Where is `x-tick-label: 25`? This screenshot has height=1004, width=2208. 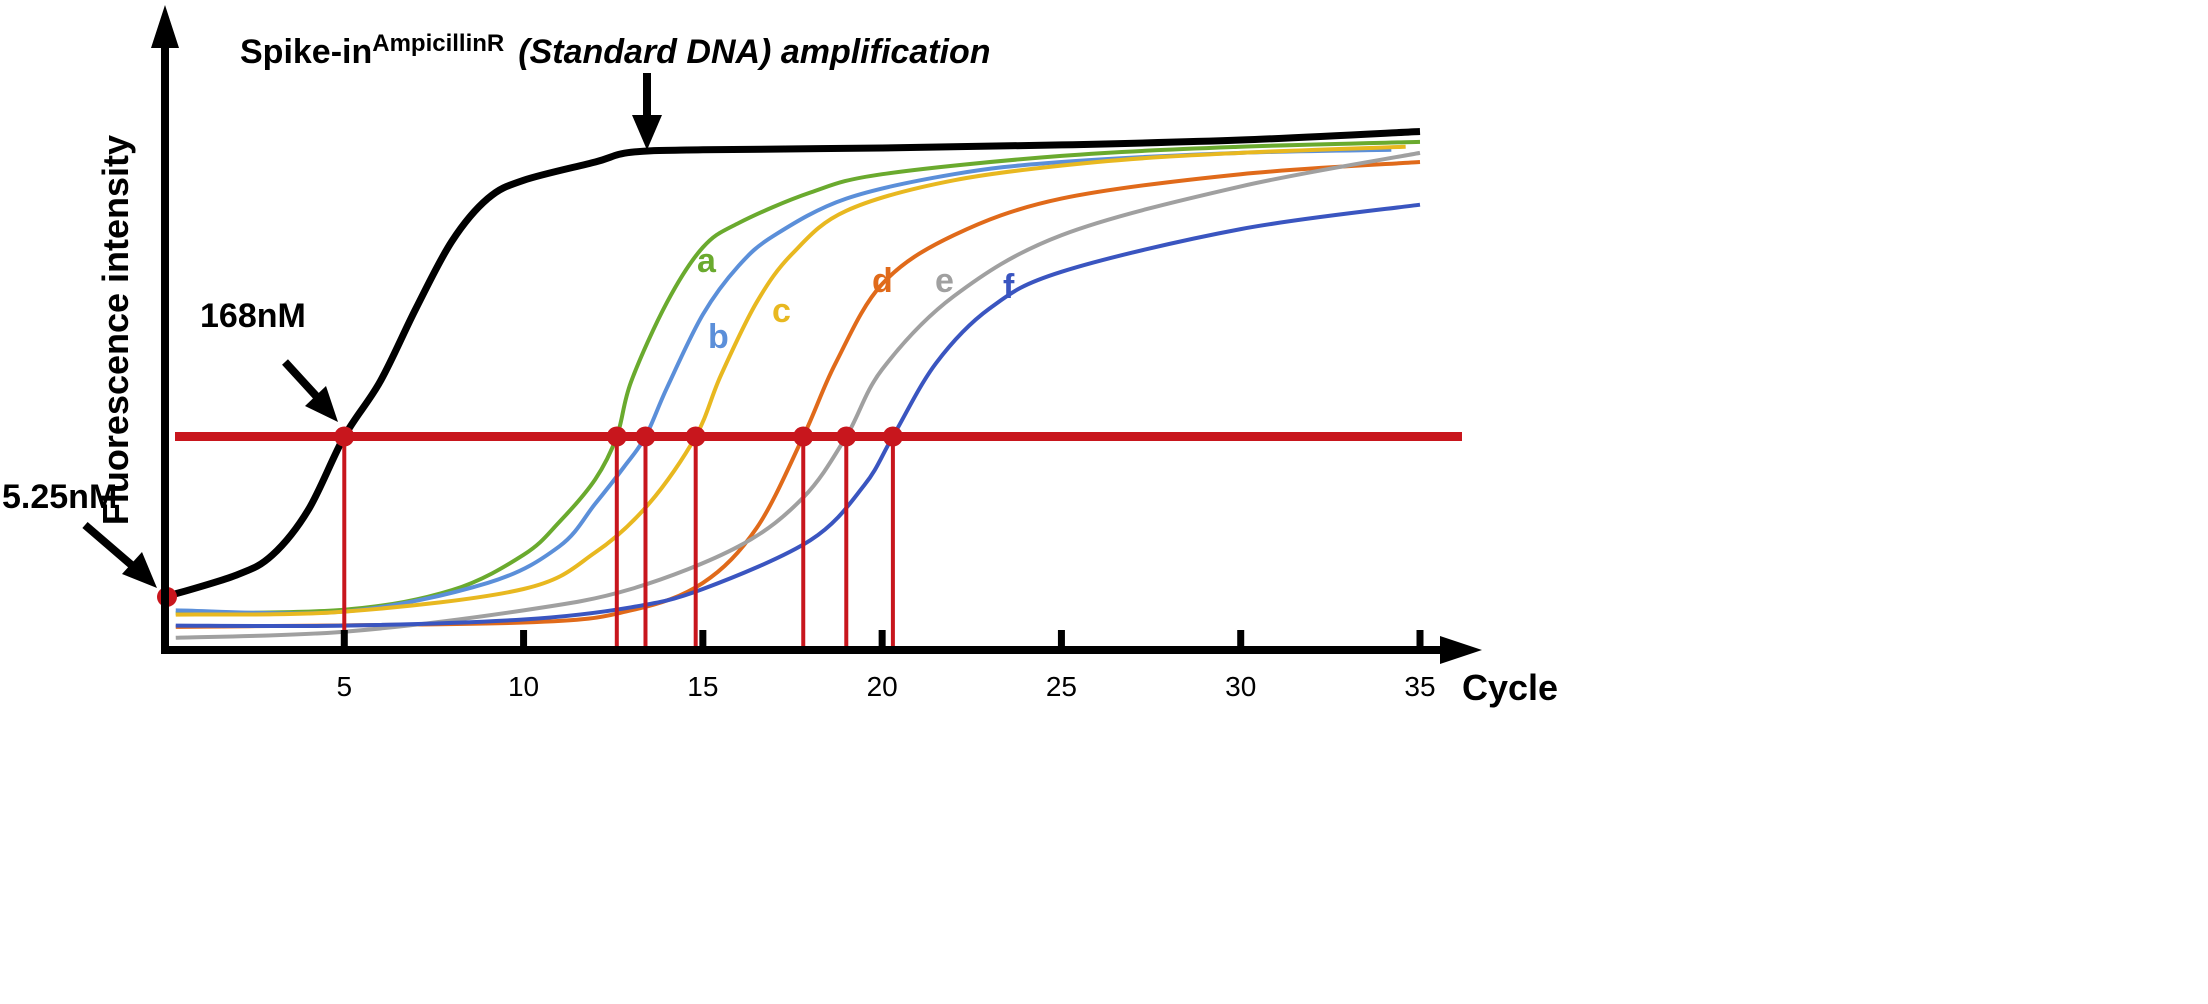 x-tick-label: 25 is located at coordinates (1061, 686).